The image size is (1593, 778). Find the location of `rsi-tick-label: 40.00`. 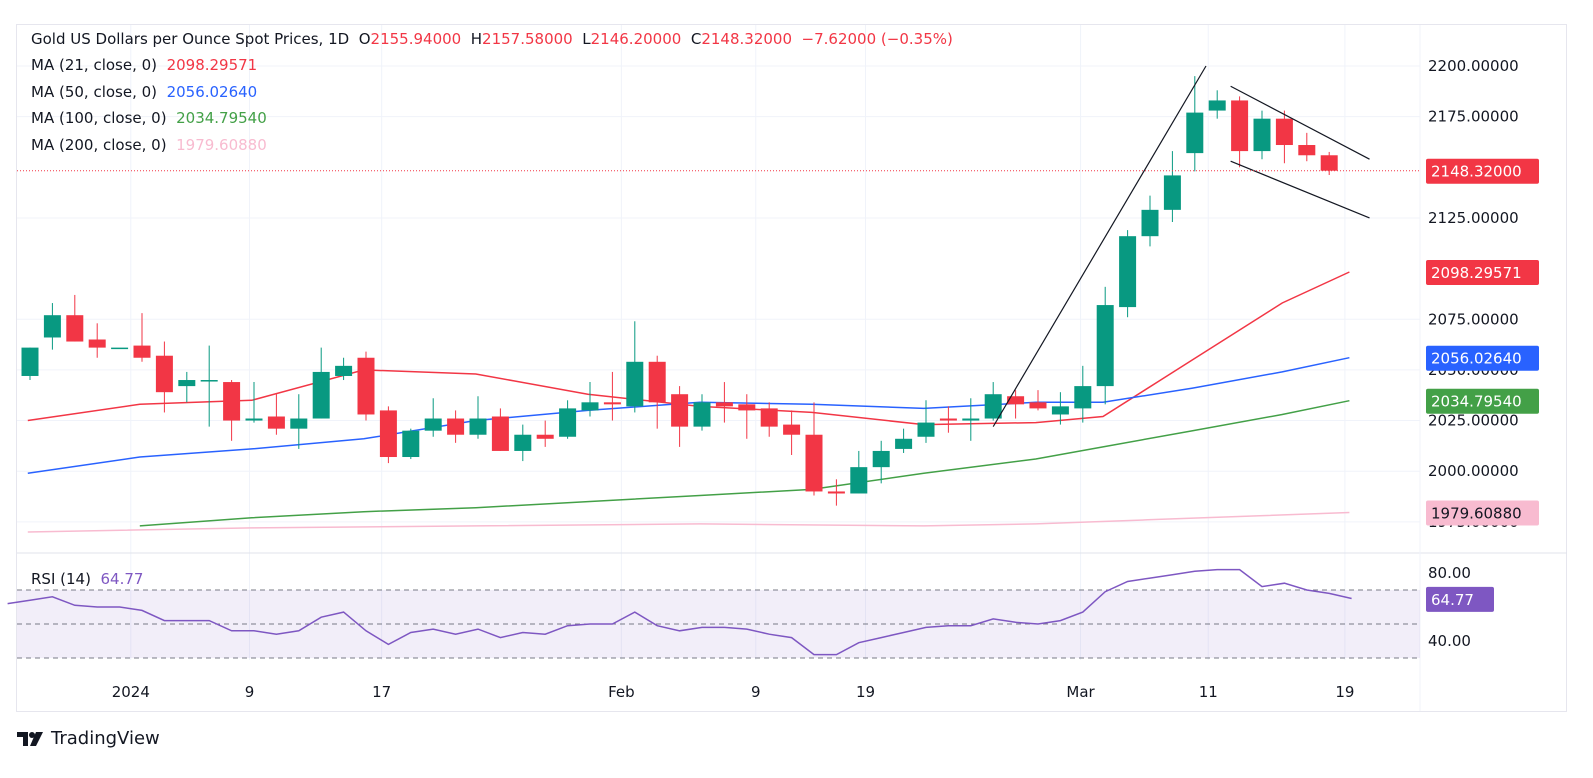

rsi-tick-label: 40.00 is located at coordinates (1449, 641).